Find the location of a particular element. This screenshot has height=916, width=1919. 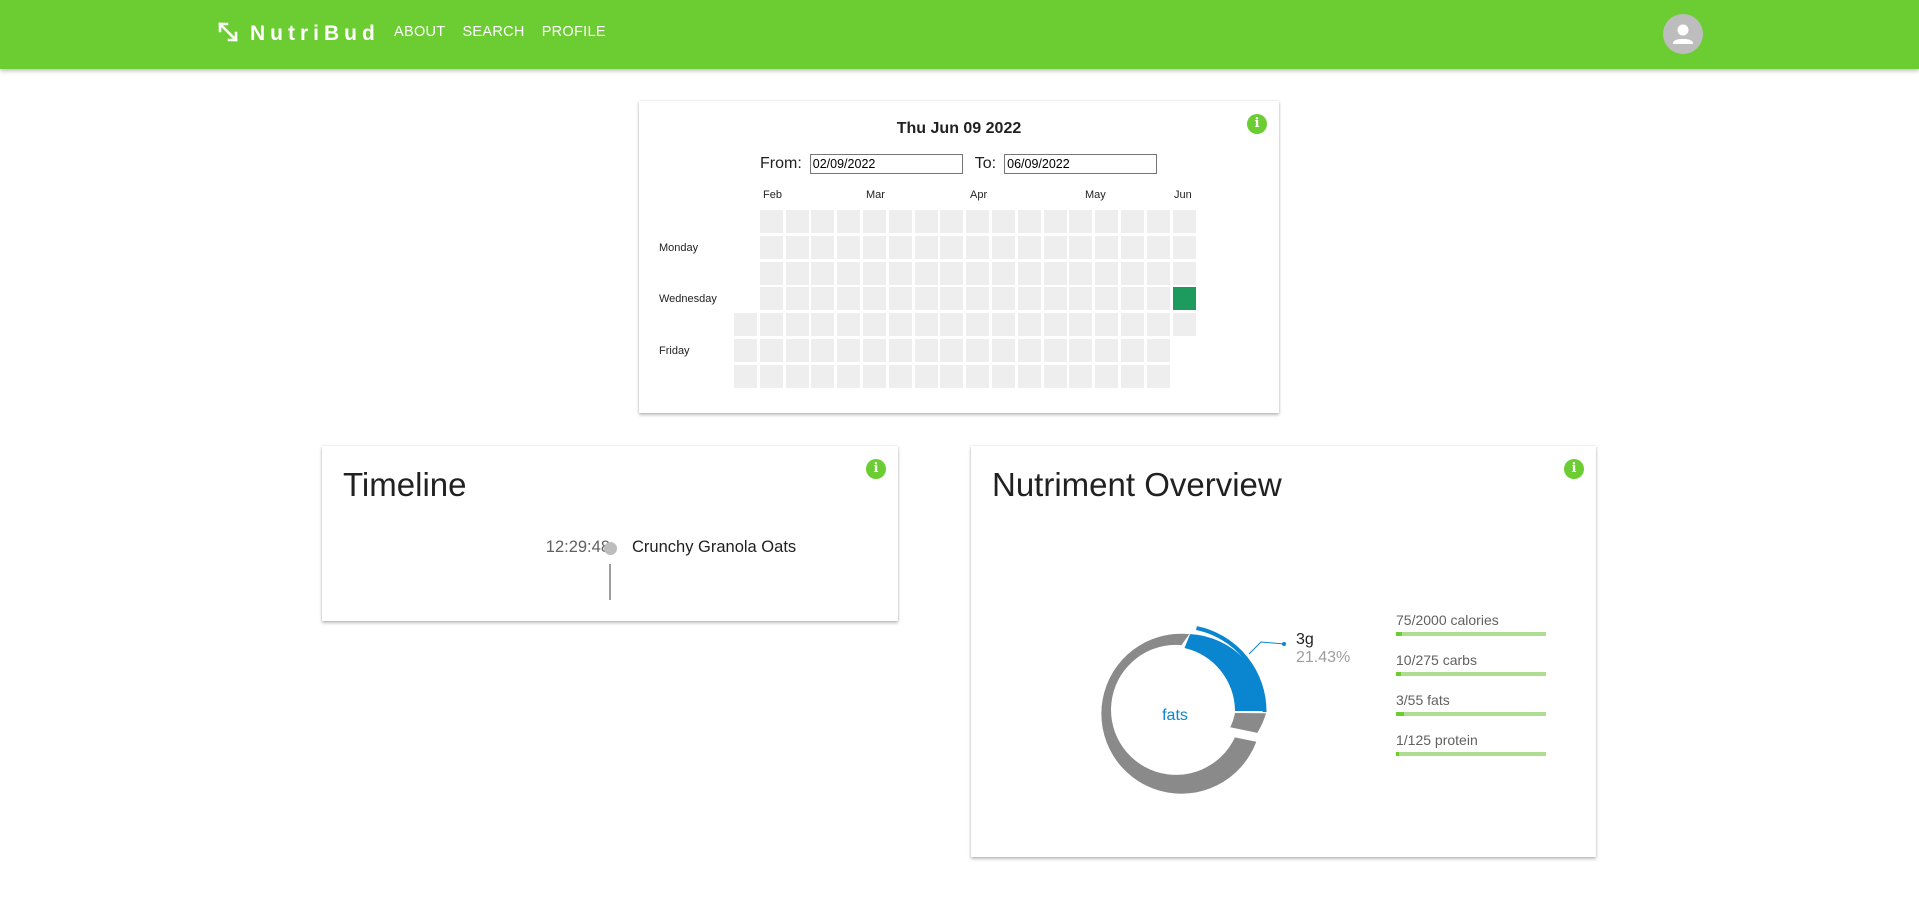

donut-segment-fats is located at coordinates (1225, 672).